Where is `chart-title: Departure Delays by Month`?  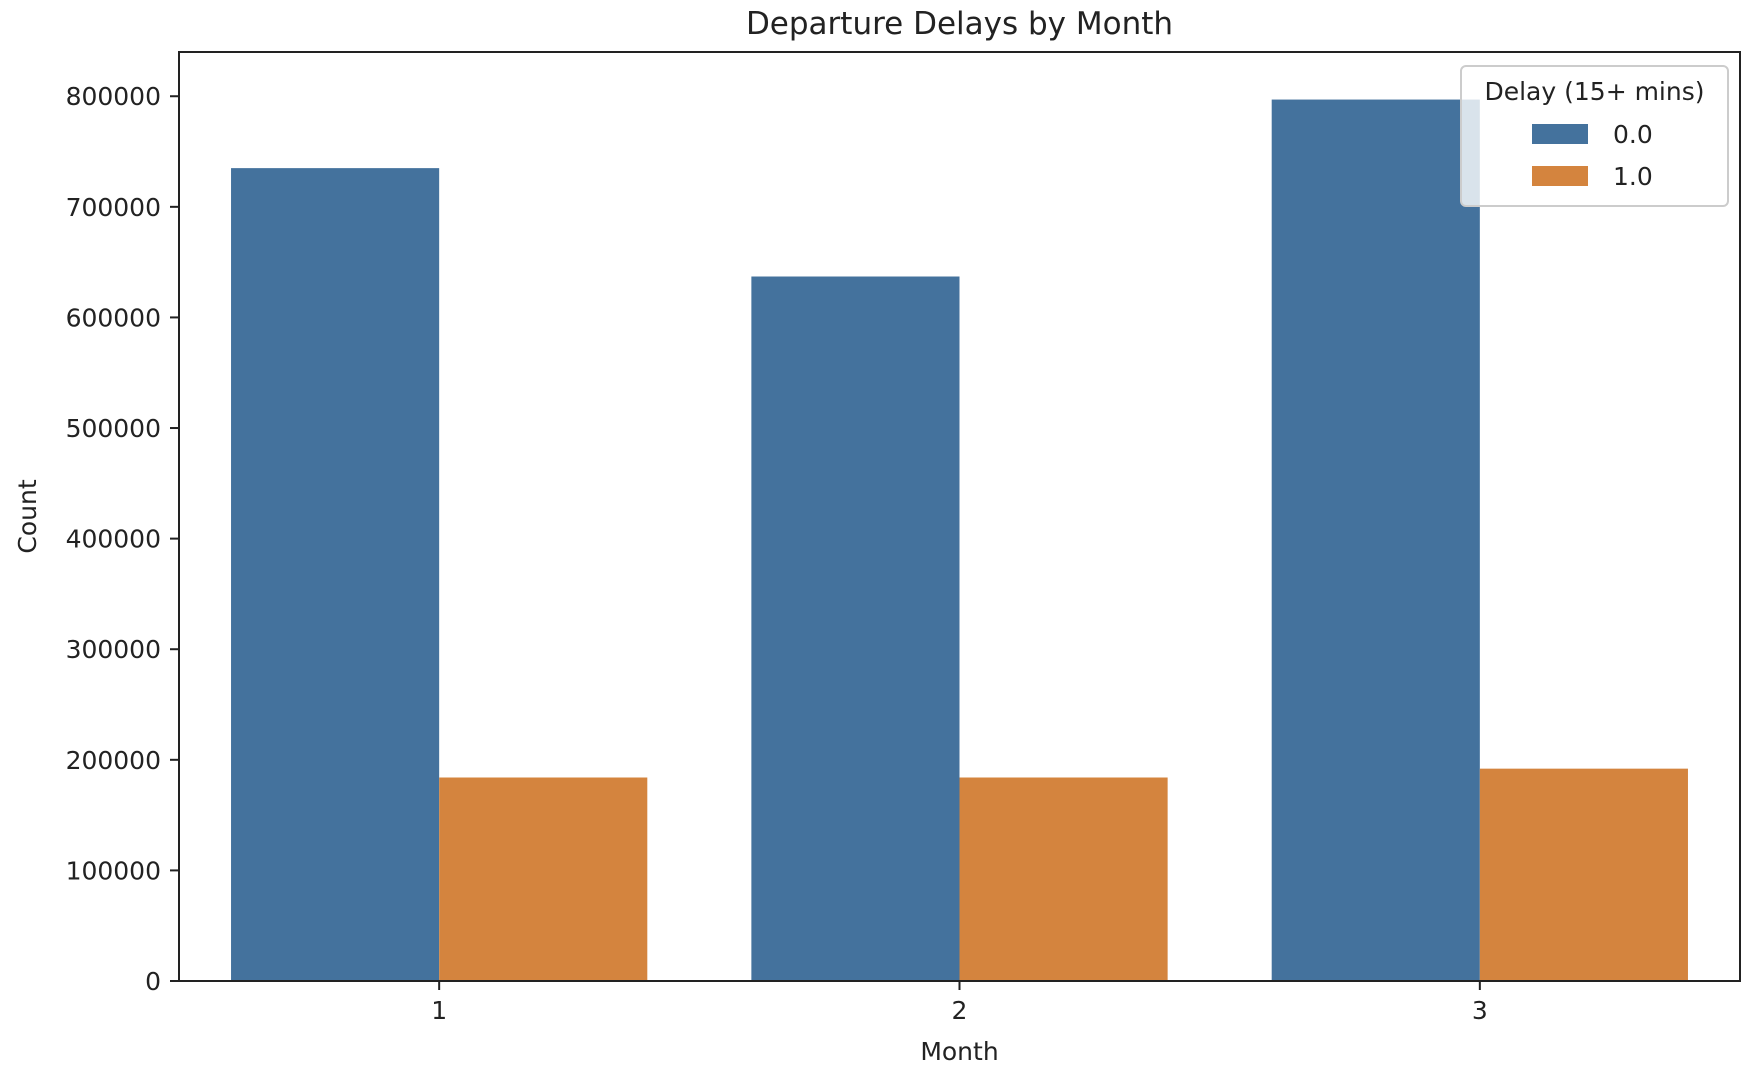 chart-title: Departure Delays by Month is located at coordinates (959, 24).